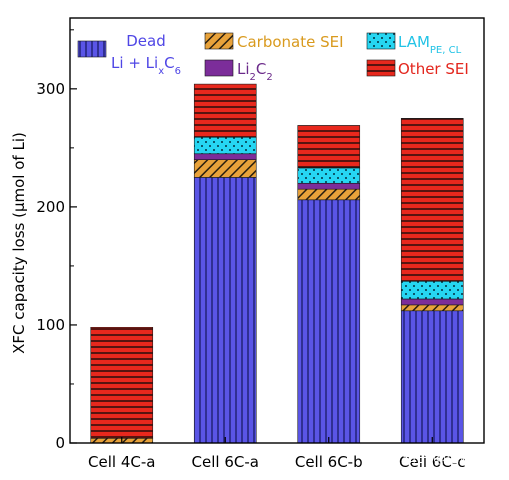 This screenshot has height=480, width=509. What do you see at coordinates (19, 243) in the screenshot?
I see `y-axis-label: XFC capacity loss (μmol of Li)` at bounding box center [19, 243].